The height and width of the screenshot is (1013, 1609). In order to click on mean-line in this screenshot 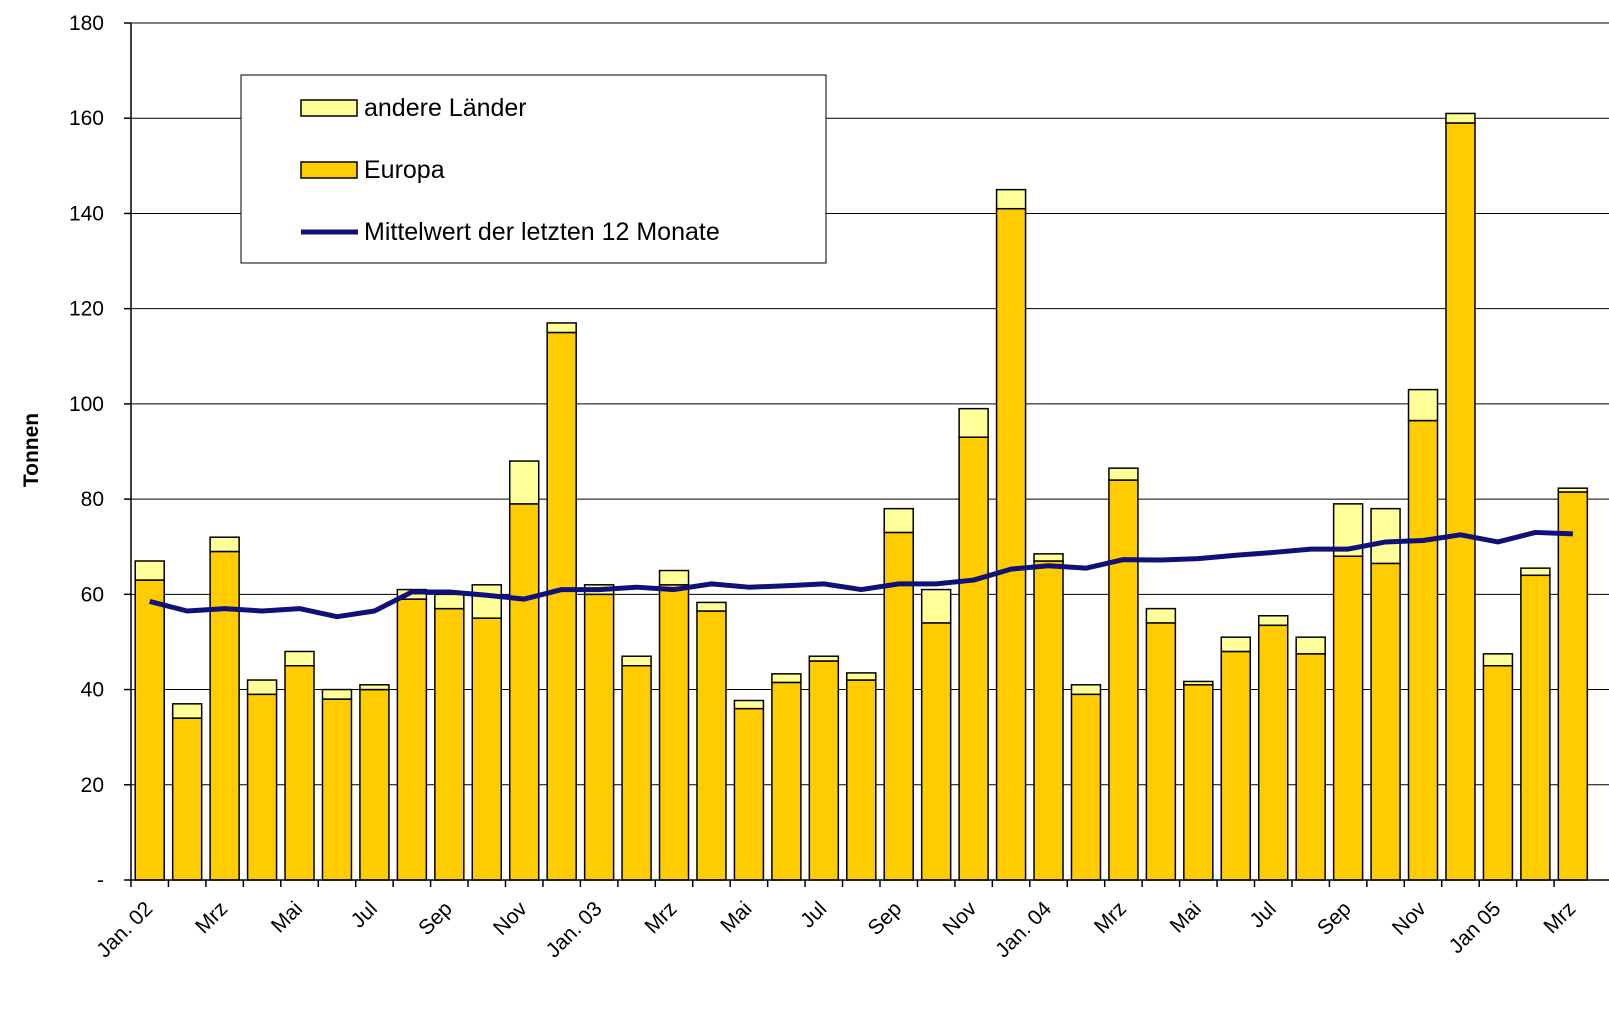, I will do `click(861, 574)`.